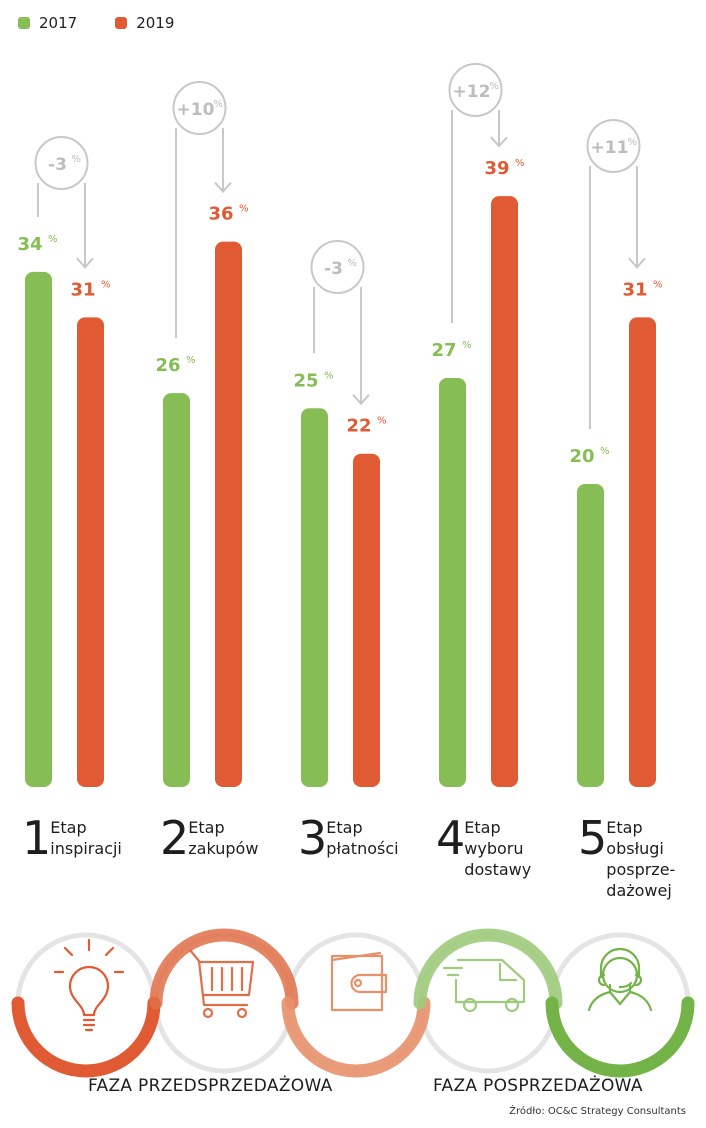 The width and height of the screenshot is (706, 1128). I want to click on change-label: +10, so click(196, 110).